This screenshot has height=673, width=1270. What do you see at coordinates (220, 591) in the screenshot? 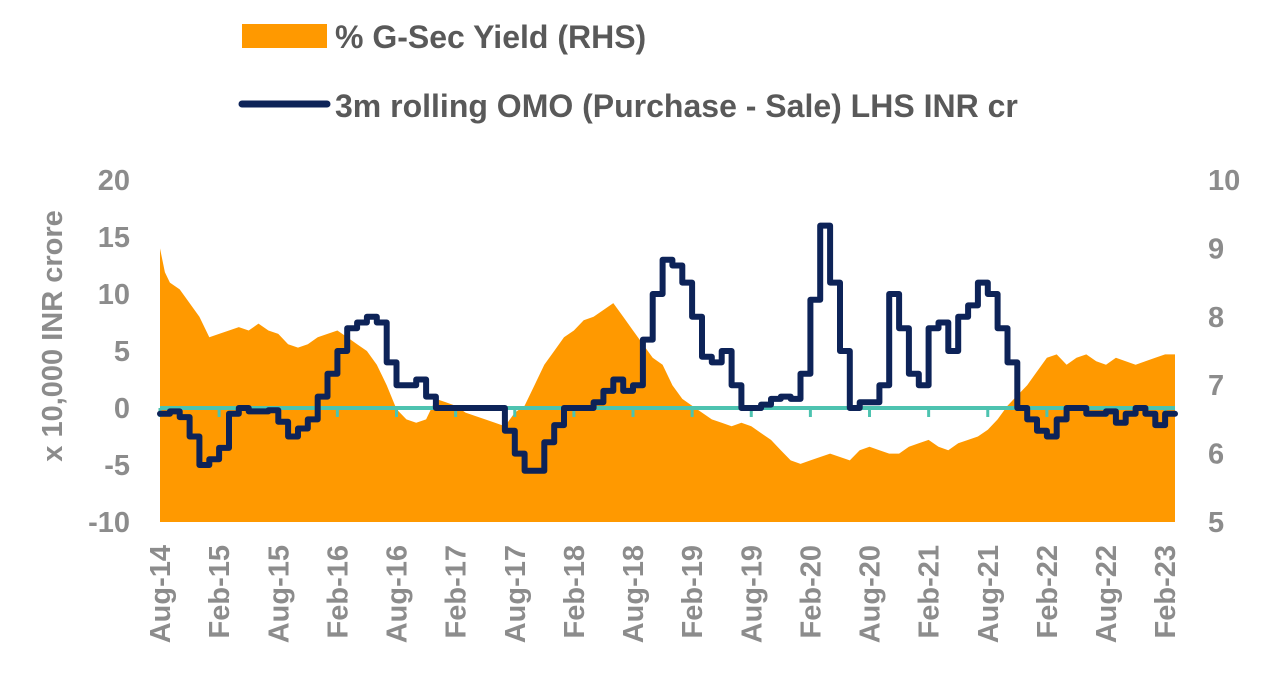
I see `x-tick-label: Feb-15` at bounding box center [220, 591].